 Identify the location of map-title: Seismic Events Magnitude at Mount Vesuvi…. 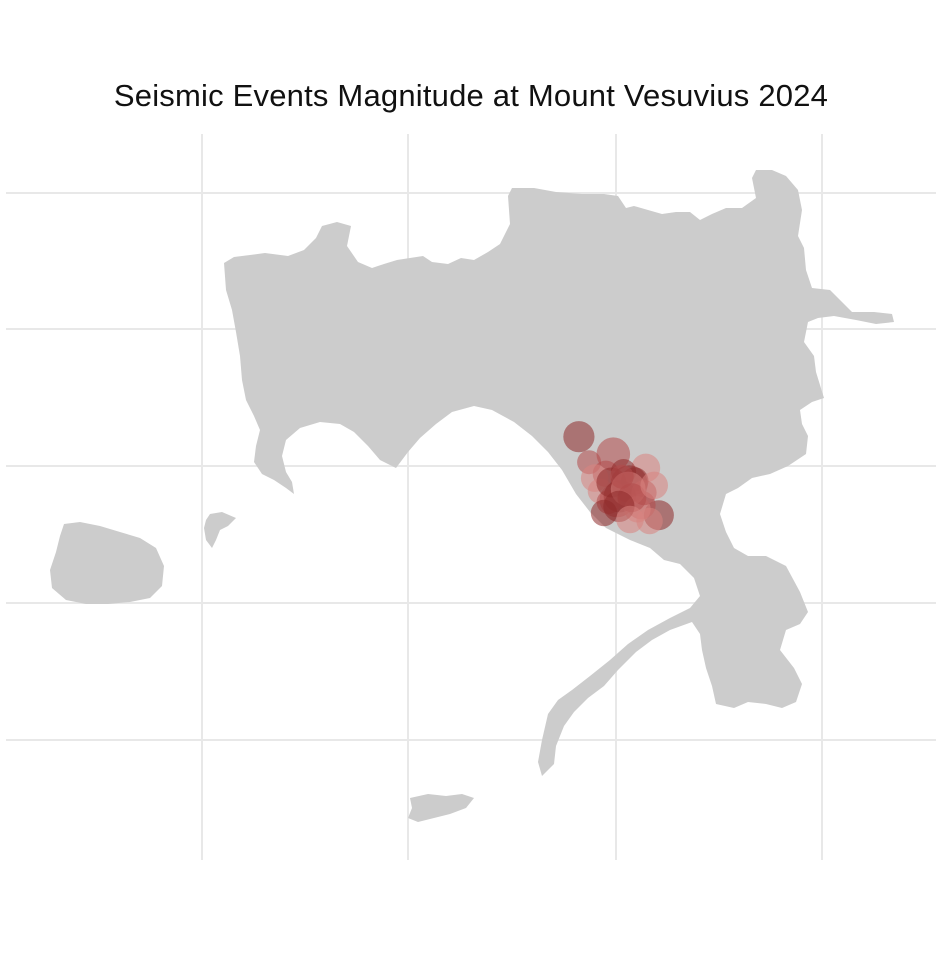
(471, 95).